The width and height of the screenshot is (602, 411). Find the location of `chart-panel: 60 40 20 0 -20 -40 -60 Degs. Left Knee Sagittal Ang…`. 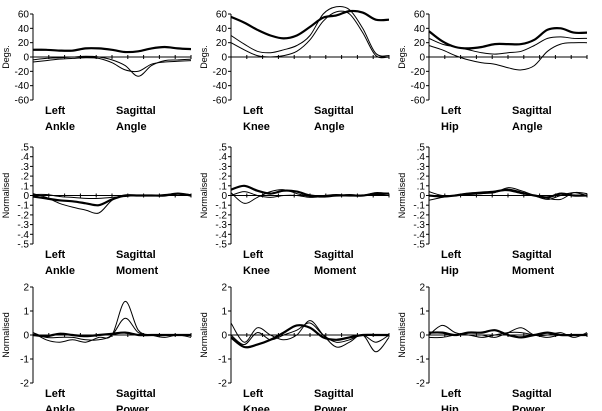

chart-panel: 60 40 20 0 -20 -40 -60 Degs. Left Knee Sagittal Ang… is located at coordinates (294, 69).